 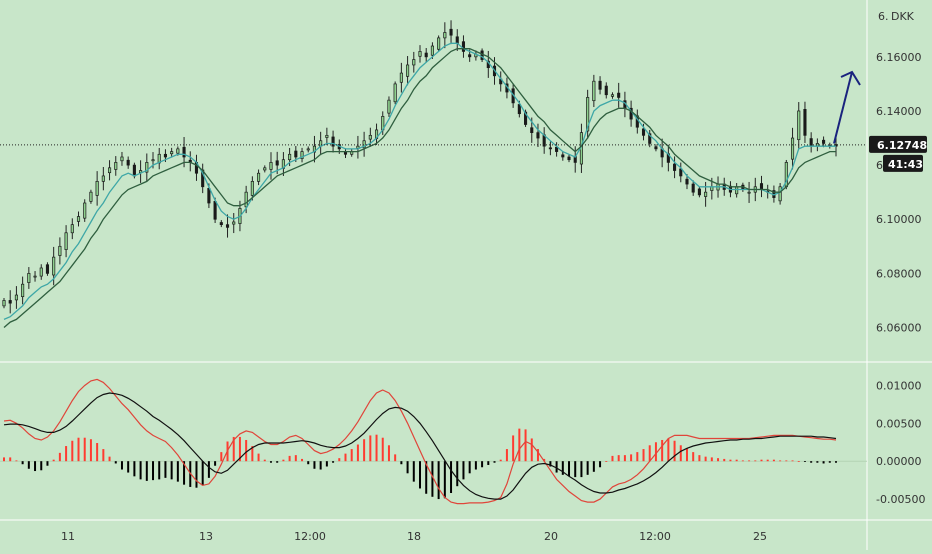 What do you see at coordinates (899, 57) in the screenshot?
I see `price-tick-label: 6.16000` at bounding box center [899, 57].